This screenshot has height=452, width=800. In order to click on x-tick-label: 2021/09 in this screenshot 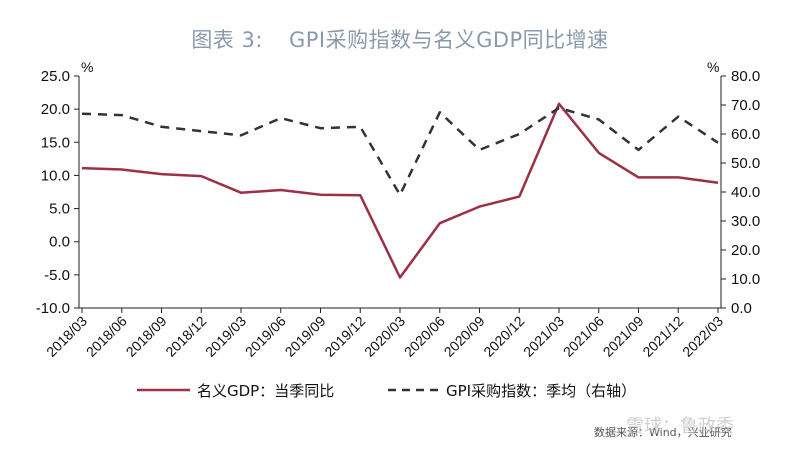, I will do `click(623, 336)`.